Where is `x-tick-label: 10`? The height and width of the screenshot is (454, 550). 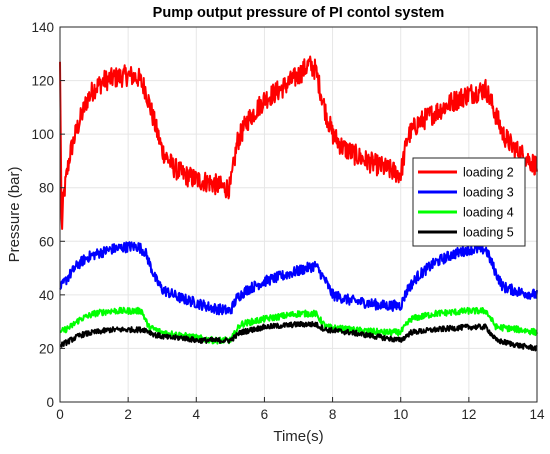
x-tick-label: 10 is located at coordinates (400, 414).